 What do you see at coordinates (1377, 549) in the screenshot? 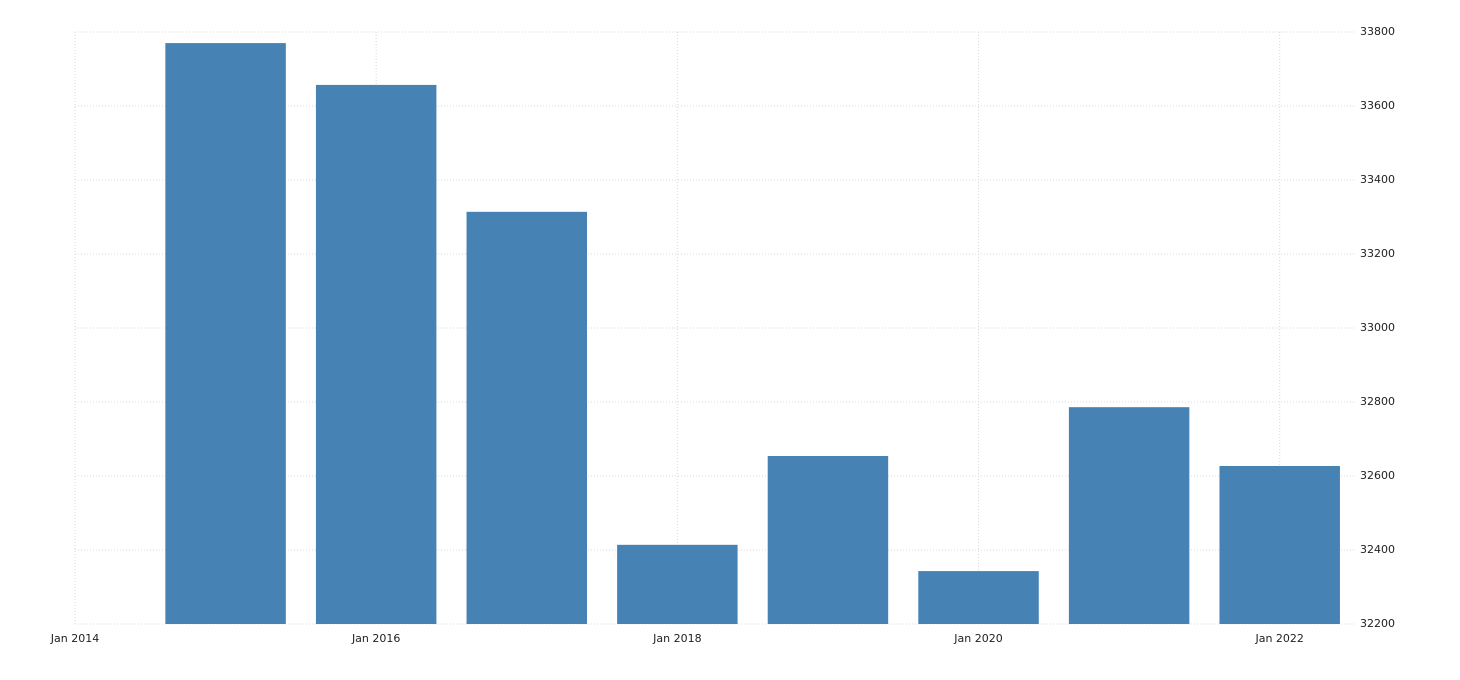
I see `y-tick-label: 32400` at bounding box center [1377, 549].